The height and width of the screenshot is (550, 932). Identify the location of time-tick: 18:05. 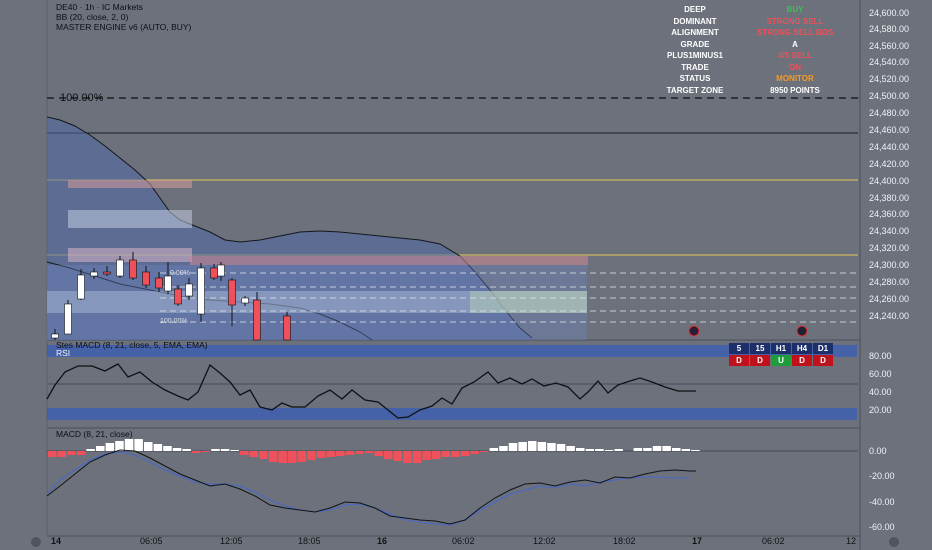
(309, 541).